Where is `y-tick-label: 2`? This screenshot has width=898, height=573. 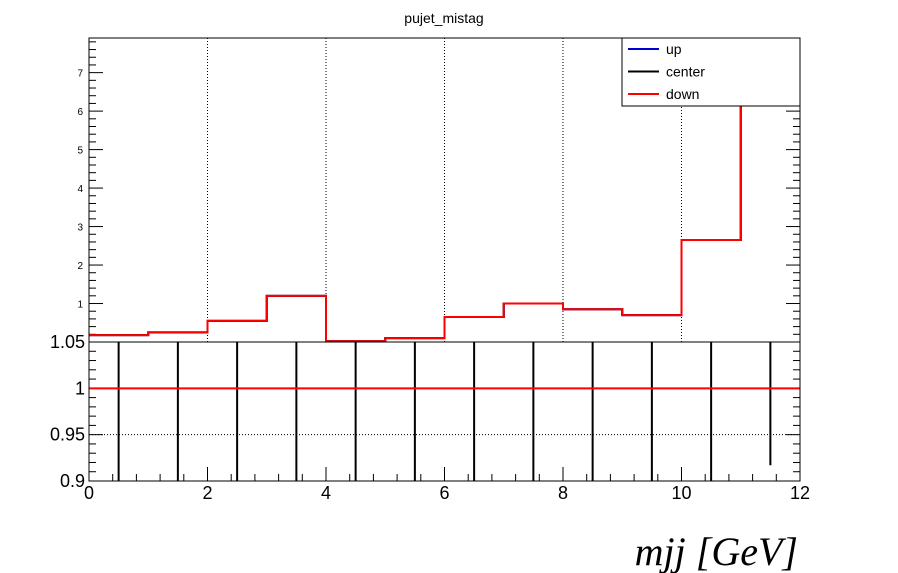
y-tick-label: 2 is located at coordinates (80, 266).